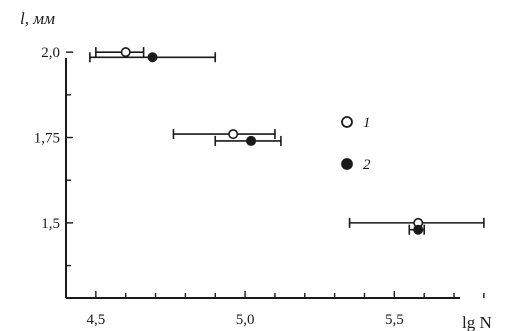 The image size is (517, 331). I want to click on y-ticks: 2,0 1,75 1,5, so click(53, 156).